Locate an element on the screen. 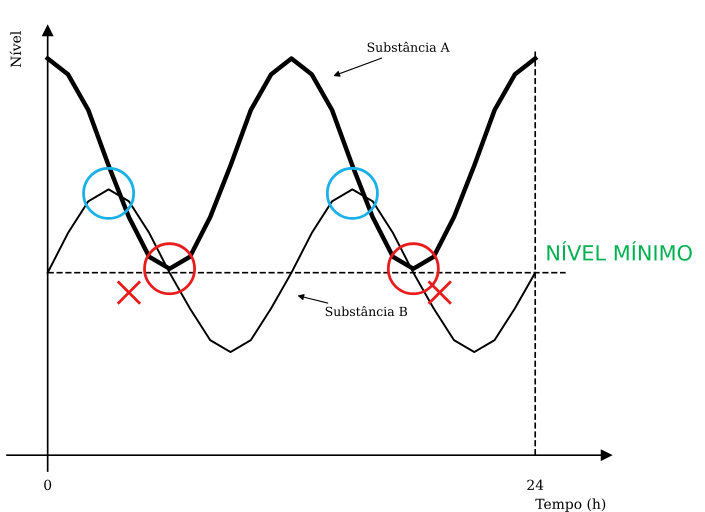  y-axis-title: Nível is located at coordinates (16, 49).